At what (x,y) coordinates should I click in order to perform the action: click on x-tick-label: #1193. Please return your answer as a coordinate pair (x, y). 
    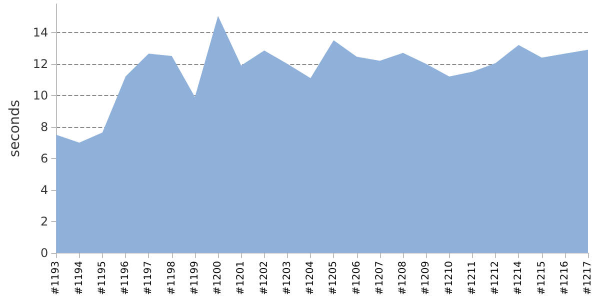
    Looking at the image, I should click on (56, 278).